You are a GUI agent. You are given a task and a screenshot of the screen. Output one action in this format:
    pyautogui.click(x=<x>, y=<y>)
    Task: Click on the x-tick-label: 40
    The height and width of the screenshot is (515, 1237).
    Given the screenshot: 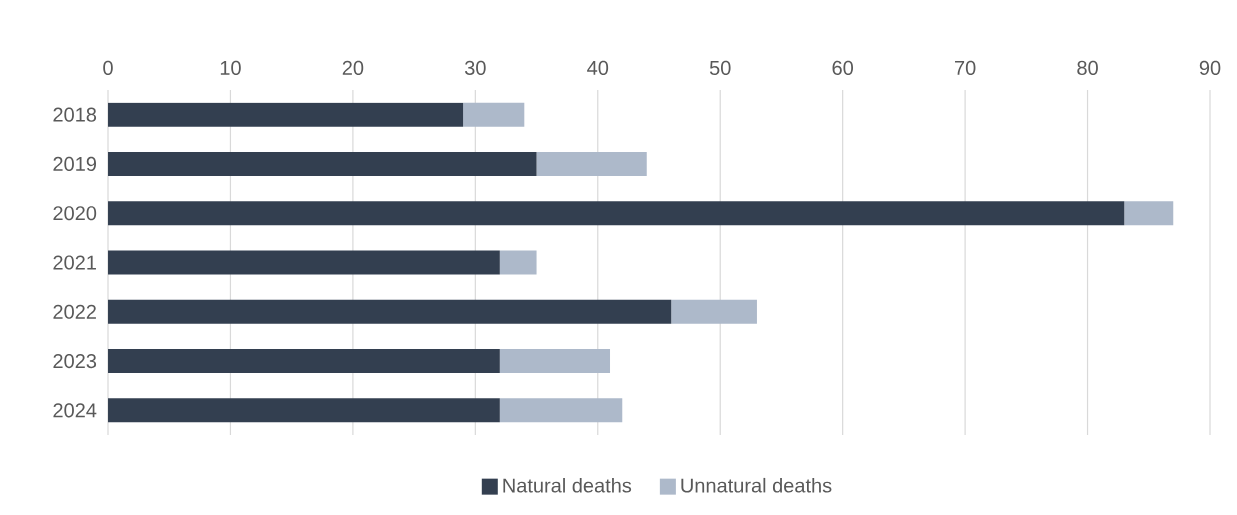 What is the action you would take?
    pyautogui.click(x=598, y=67)
    